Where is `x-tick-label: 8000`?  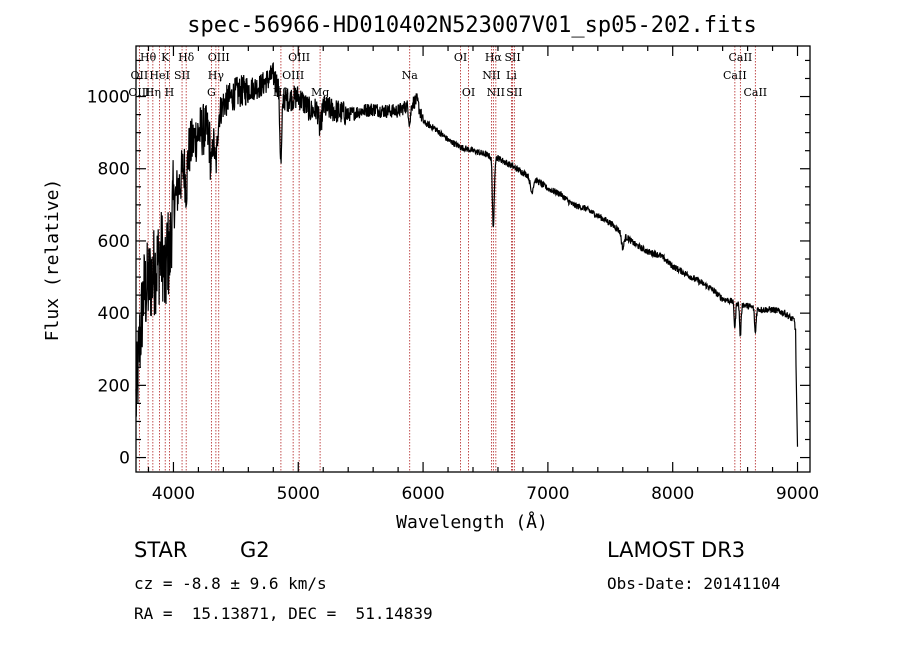 x-tick-label: 8000 is located at coordinates (672, 494).